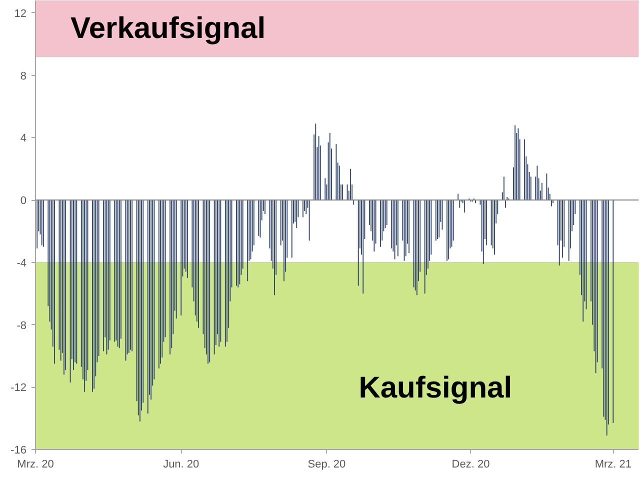  What do you see at coordinates (613, 464) in the screenshot?
I see `x-tick-label: Mrz. 21` at bounding box center [613, 464].